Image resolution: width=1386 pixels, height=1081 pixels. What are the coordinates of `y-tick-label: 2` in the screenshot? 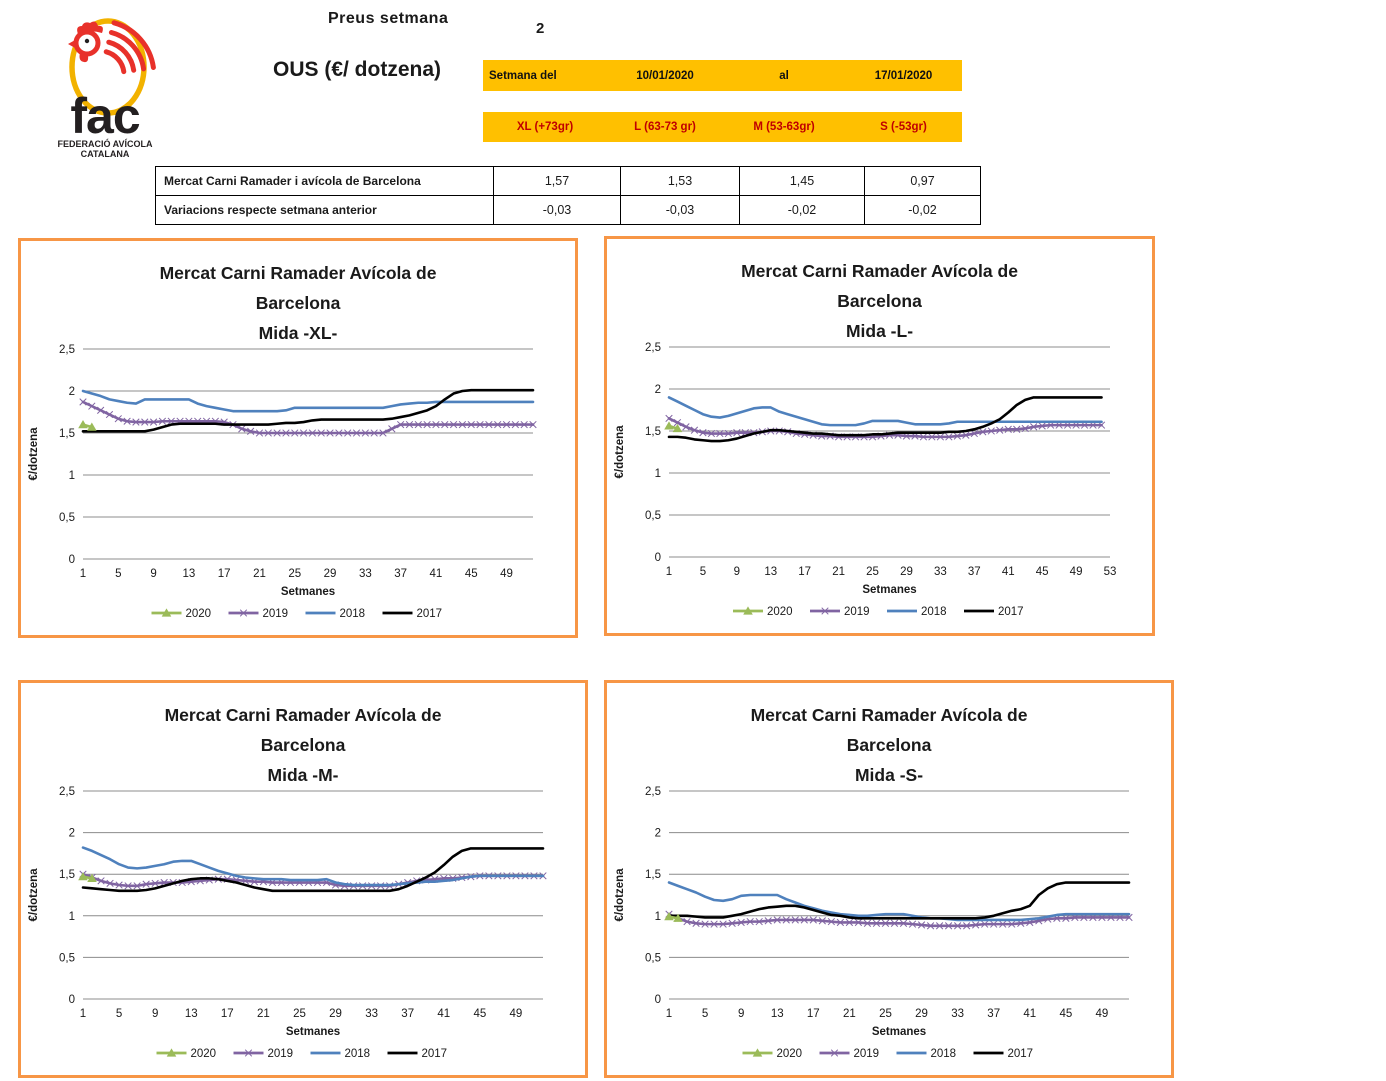 It's located at (72, 834).